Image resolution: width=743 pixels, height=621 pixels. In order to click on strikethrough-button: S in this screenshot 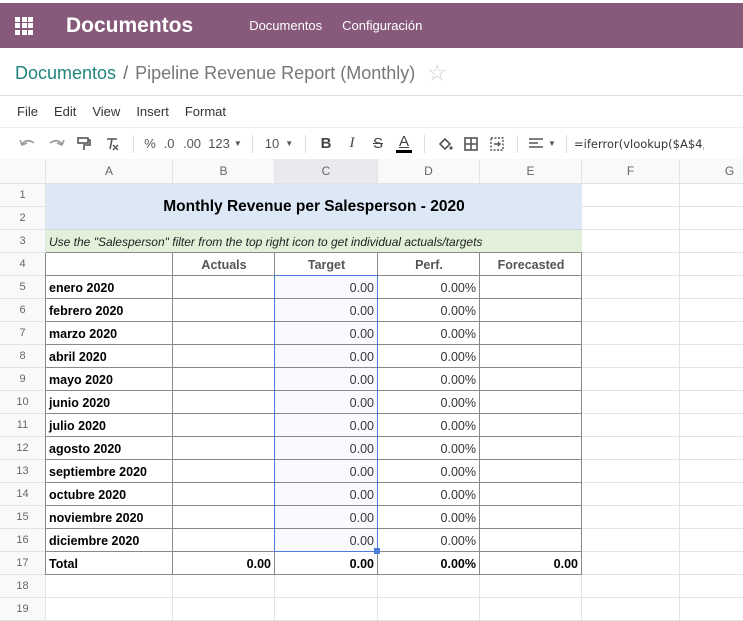, I will do `click(377, 143)`.